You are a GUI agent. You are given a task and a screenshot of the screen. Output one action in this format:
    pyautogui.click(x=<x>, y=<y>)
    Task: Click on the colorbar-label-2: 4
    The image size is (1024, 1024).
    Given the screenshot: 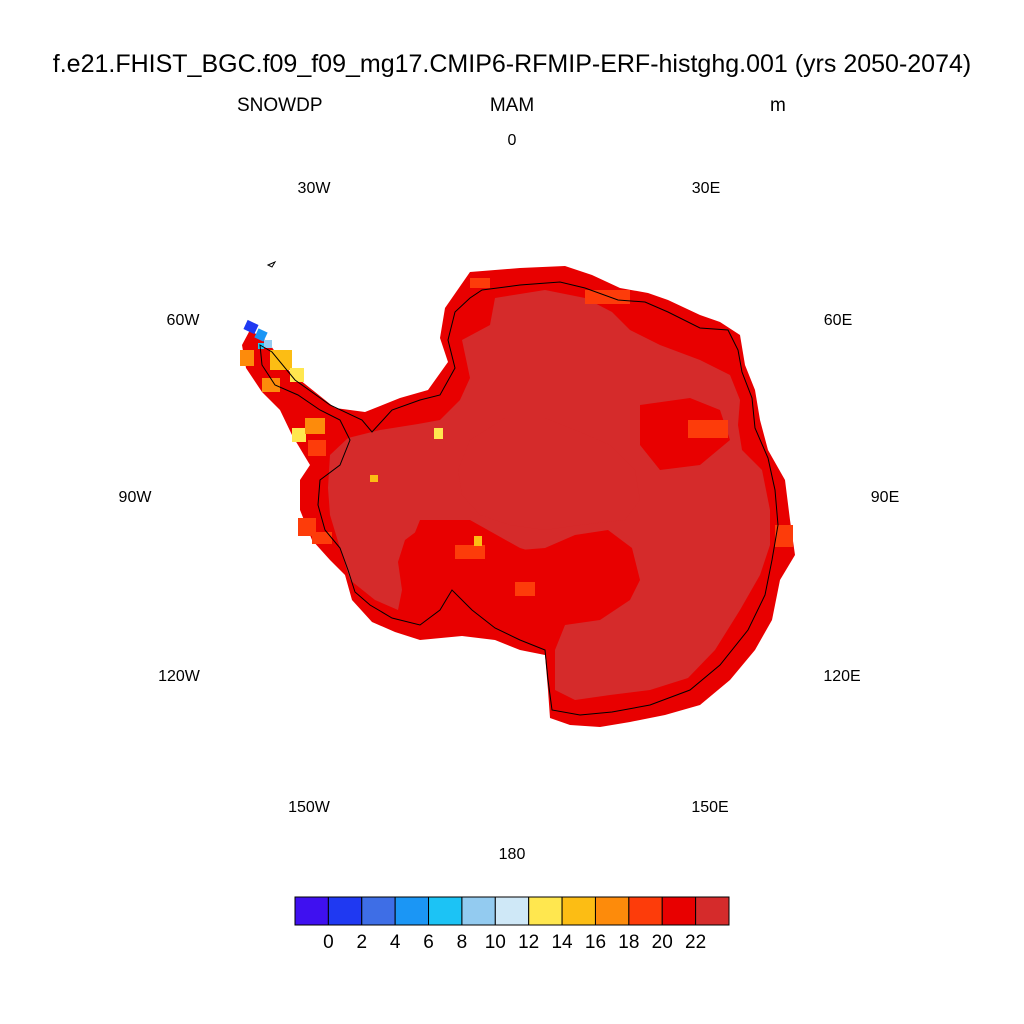 What is the action you would take?
    pyautogui.click(x=395, y=942)
    